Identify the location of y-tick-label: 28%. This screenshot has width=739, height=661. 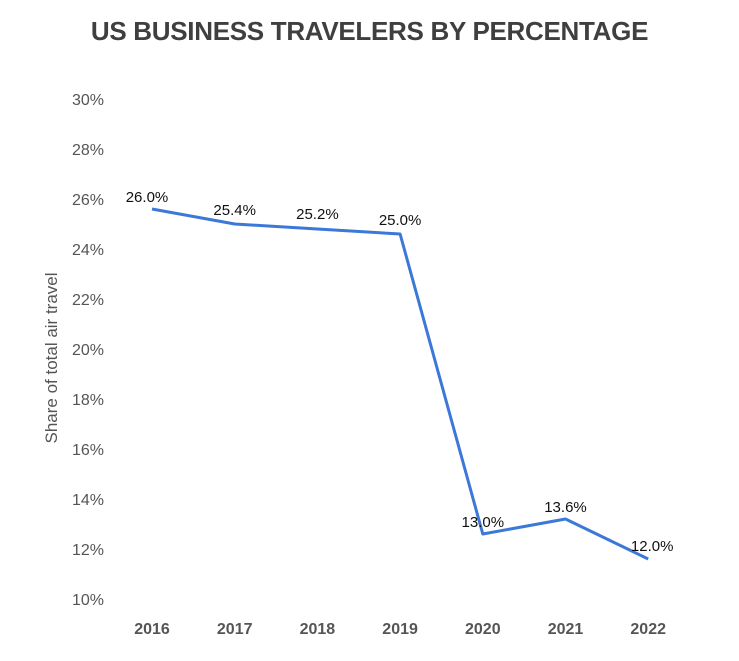
(88, 150).